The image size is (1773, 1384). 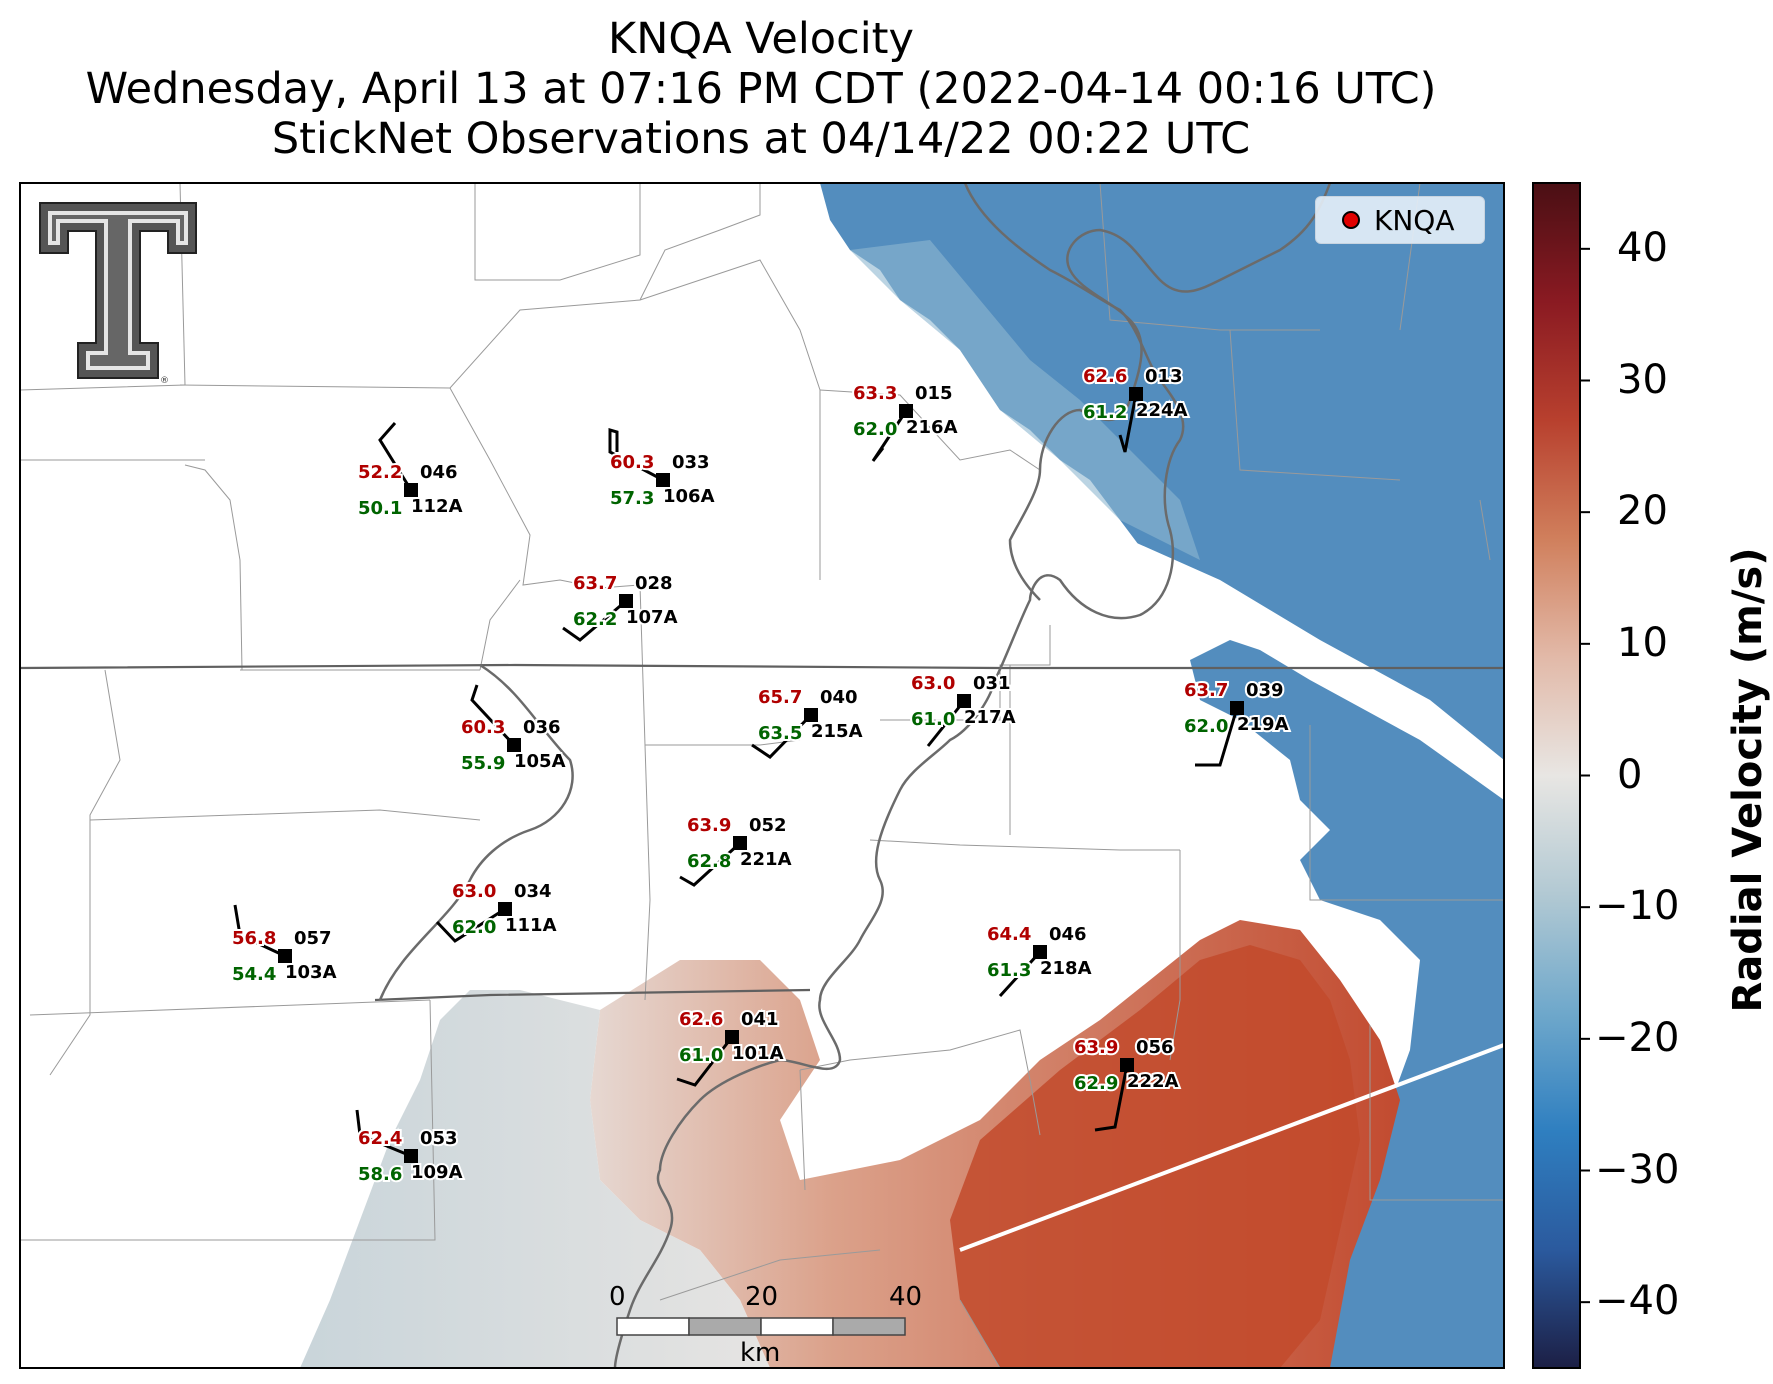 I want to click on station-dewpoint: 58.6, so click(x=380, y=1174).